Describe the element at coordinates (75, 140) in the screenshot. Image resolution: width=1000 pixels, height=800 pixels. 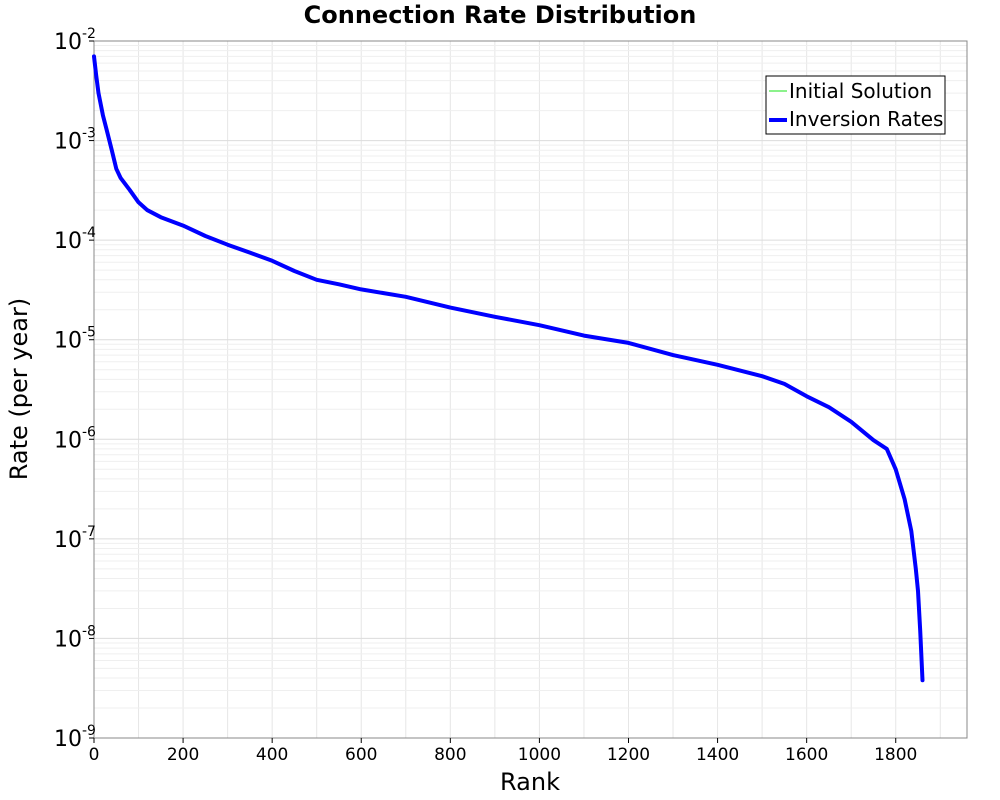
I see `y-tick-label: 10⁻³` at that location.